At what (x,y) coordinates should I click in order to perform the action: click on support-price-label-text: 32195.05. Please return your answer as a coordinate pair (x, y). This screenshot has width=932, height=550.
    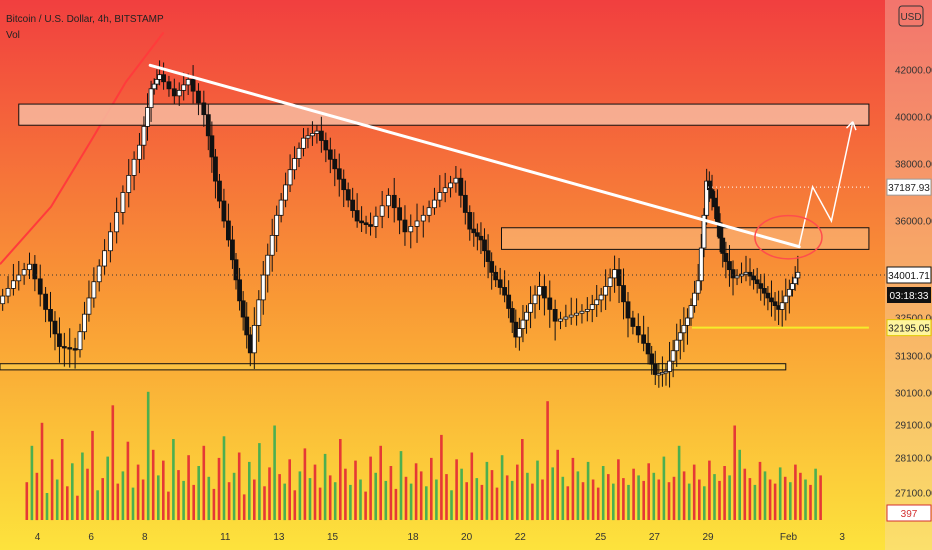
    Looking at the image, I should click on (909, 329).